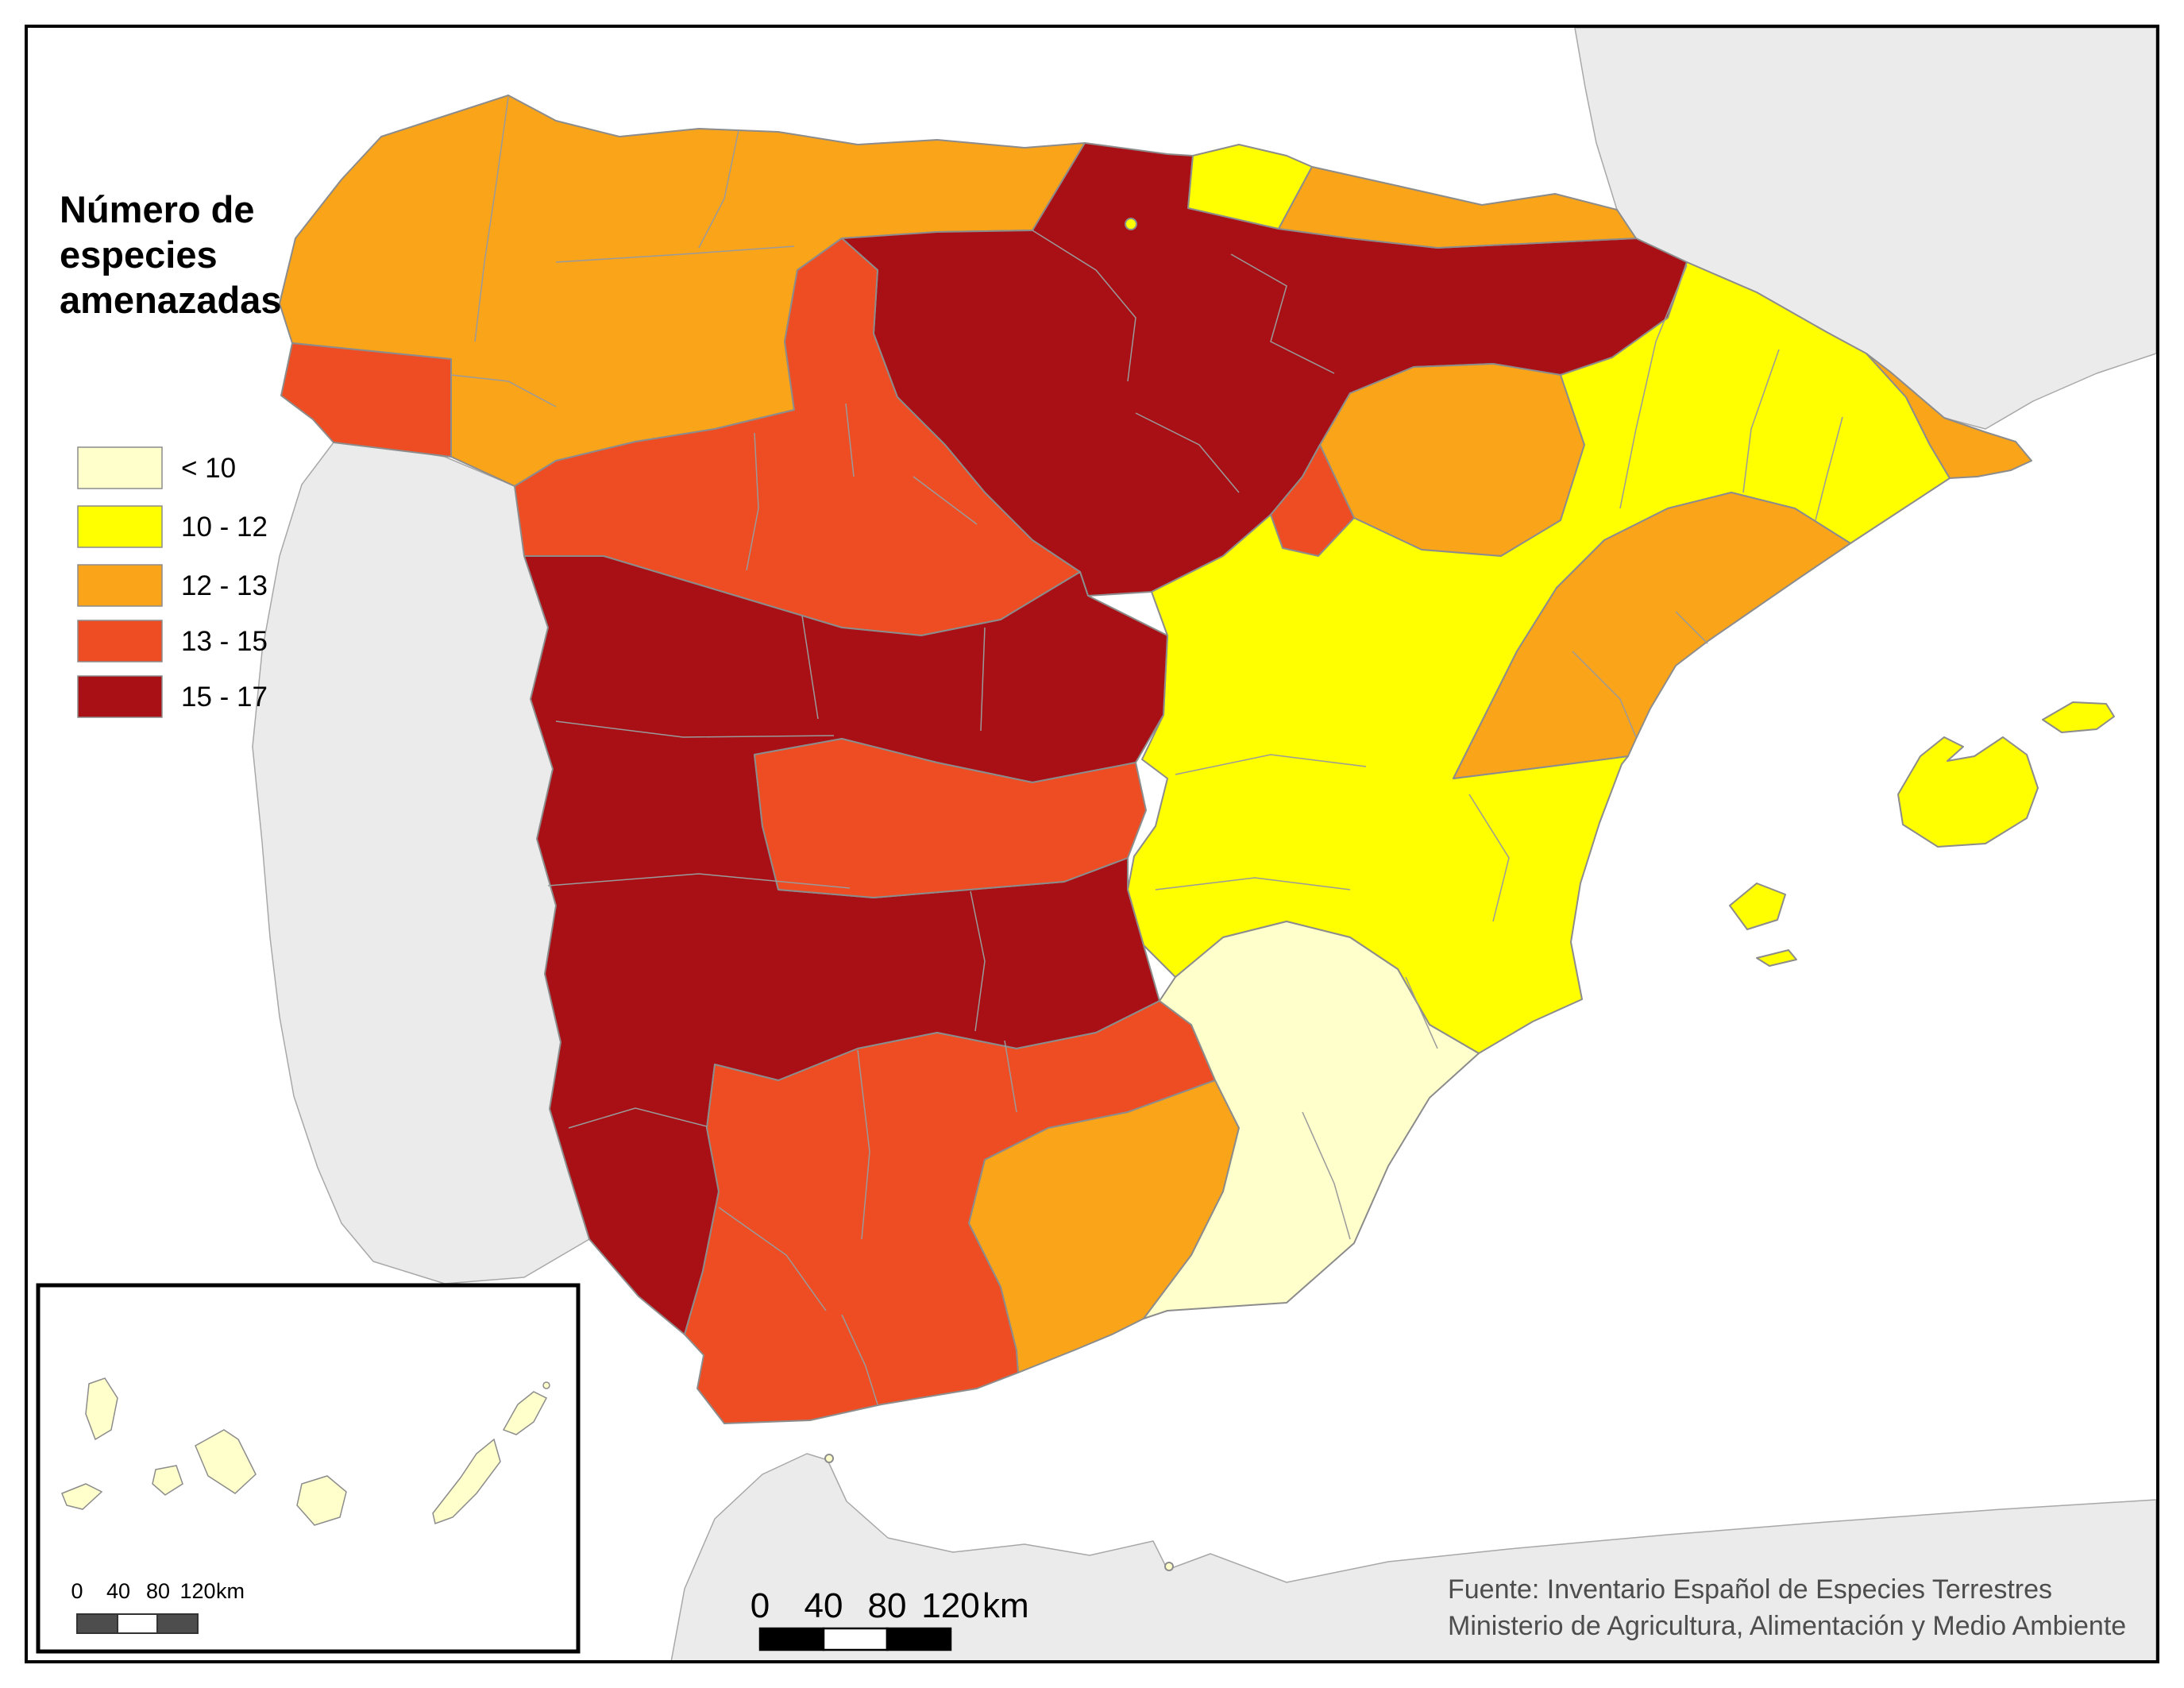 This screenshot has height=1688, width=2184. Describe the element at coordinates (1457, 207) in the screenshot. I see `region-guipuzcoa` at that location.